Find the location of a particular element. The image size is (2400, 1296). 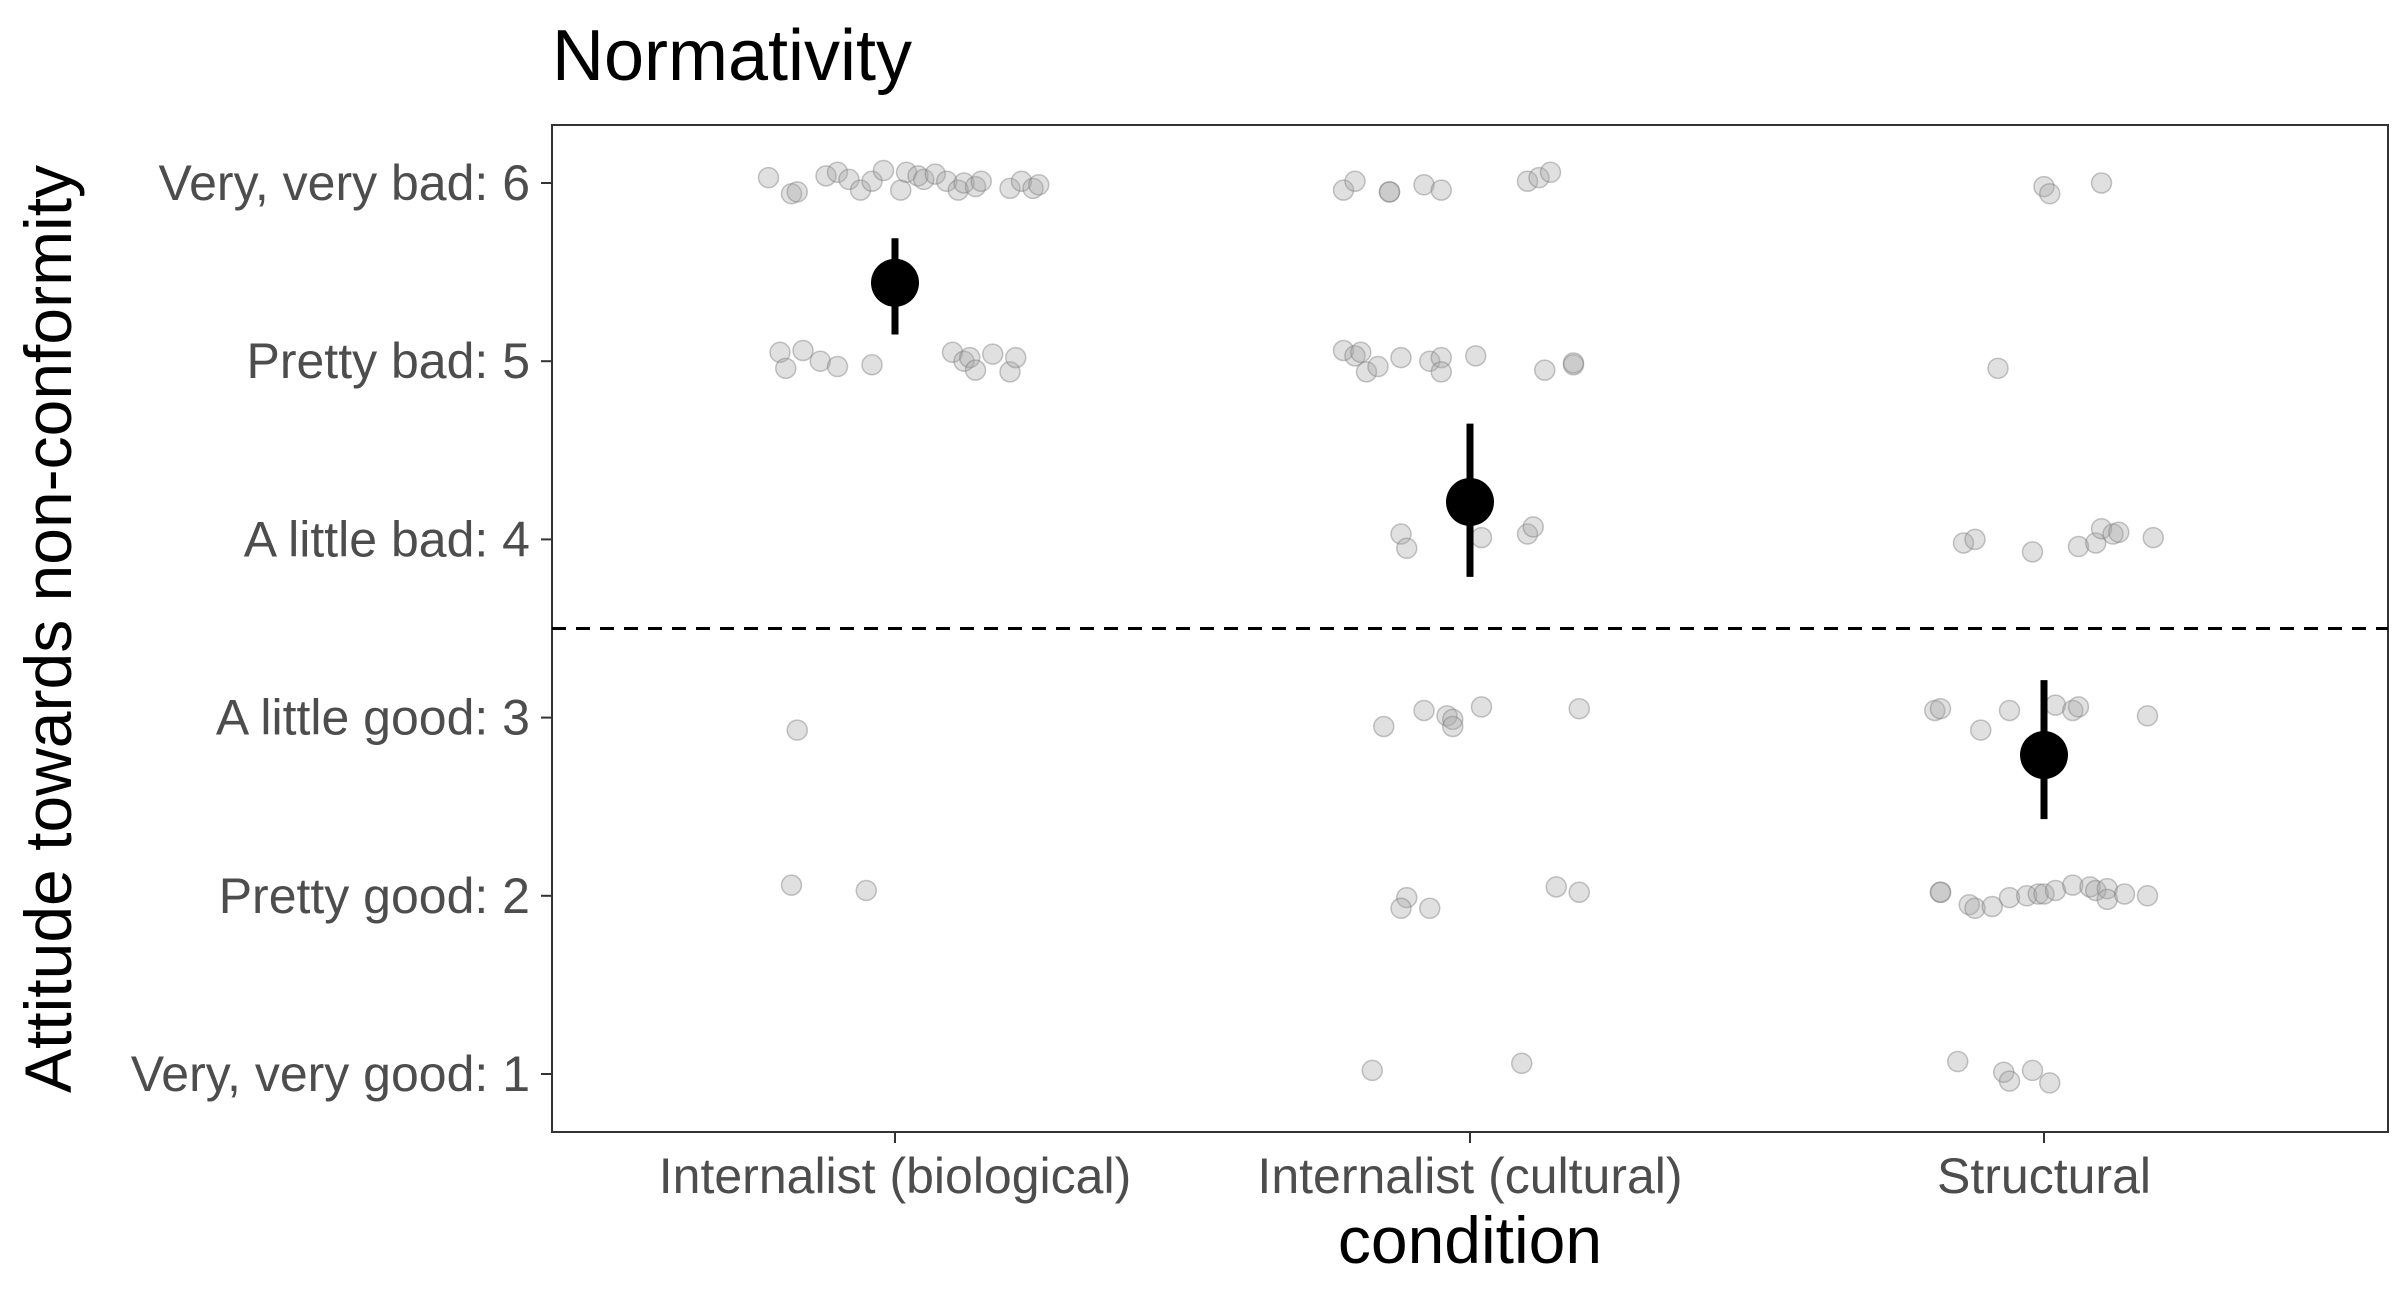

chart-title: Normativity is located at coordinates (732, 56).